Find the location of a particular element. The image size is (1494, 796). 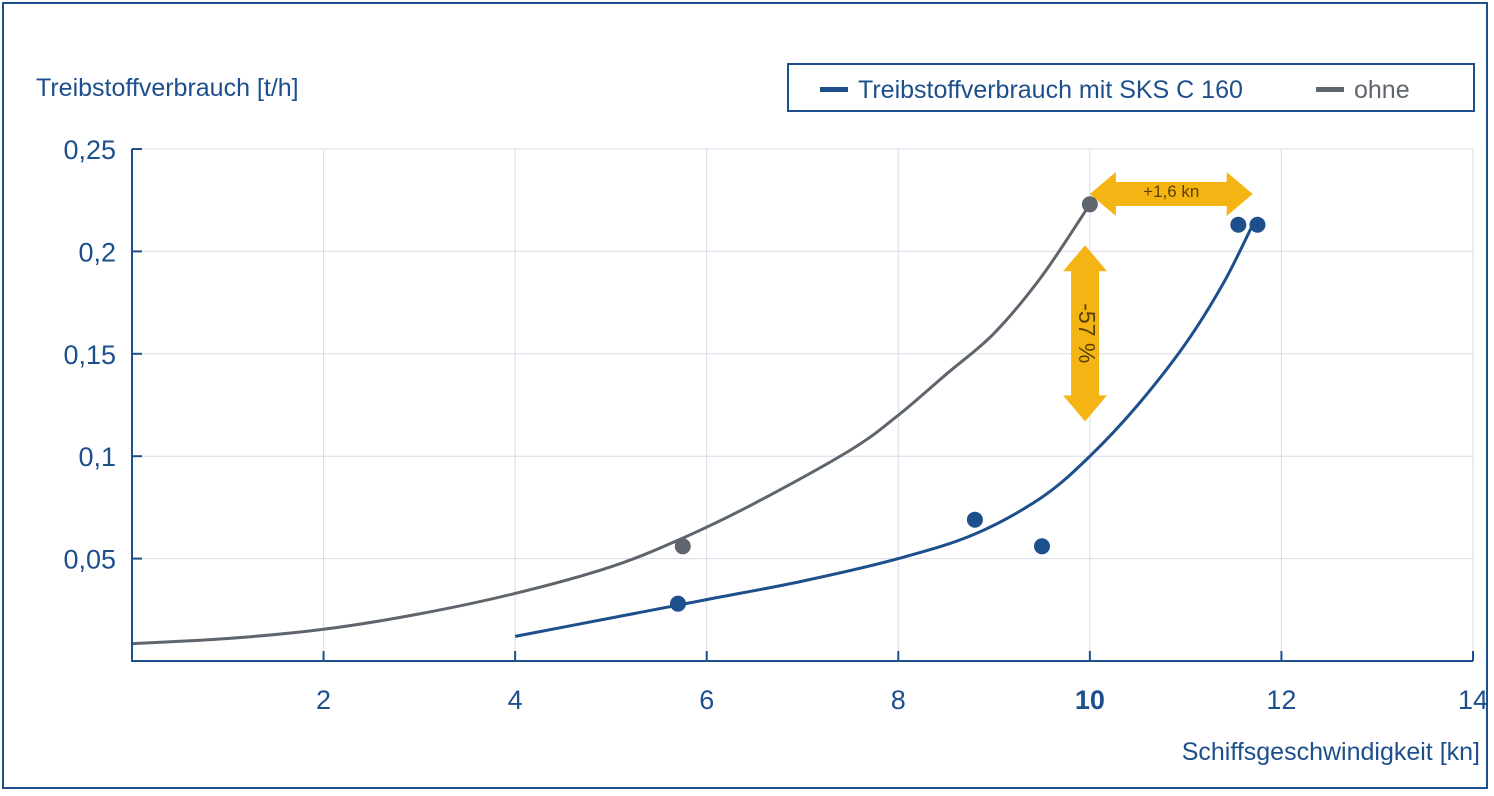

annotations: +1,6 kn -57 % is located at coordinates (1158, 297).